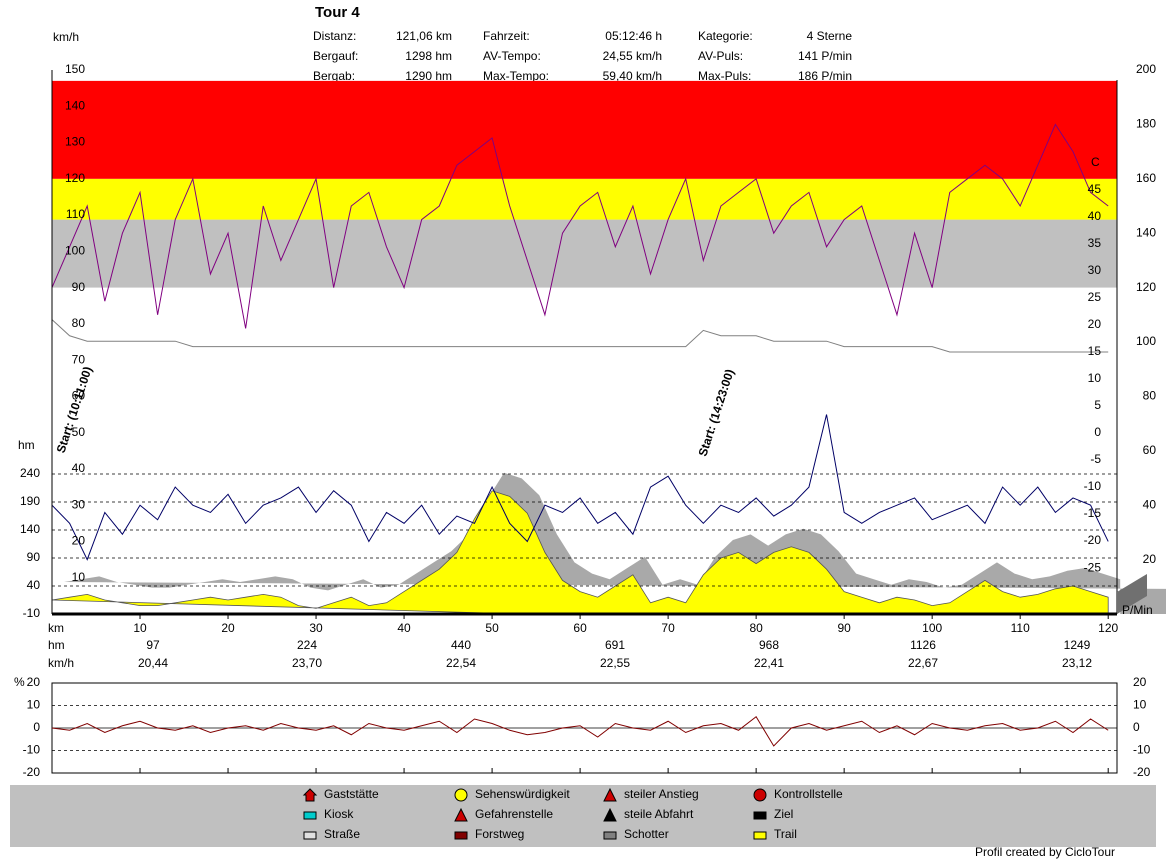 The width and height of the screenshot is (1166, 859). What do you see at coordinates (1095, 297) in the screenshot?
I see `temperature-tick-label: 25` at bounding box center [1095, 297].